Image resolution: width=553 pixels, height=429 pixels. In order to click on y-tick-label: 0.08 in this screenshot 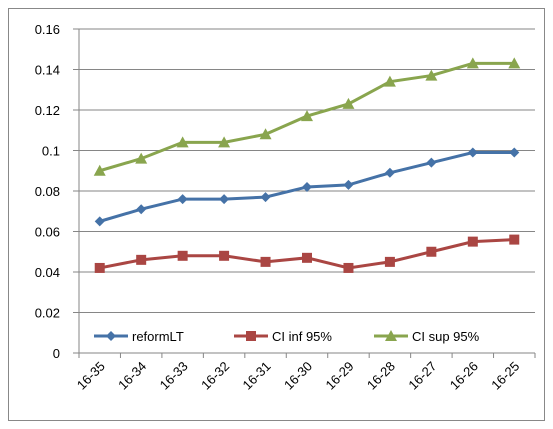, I will do `click(47, 191)`.